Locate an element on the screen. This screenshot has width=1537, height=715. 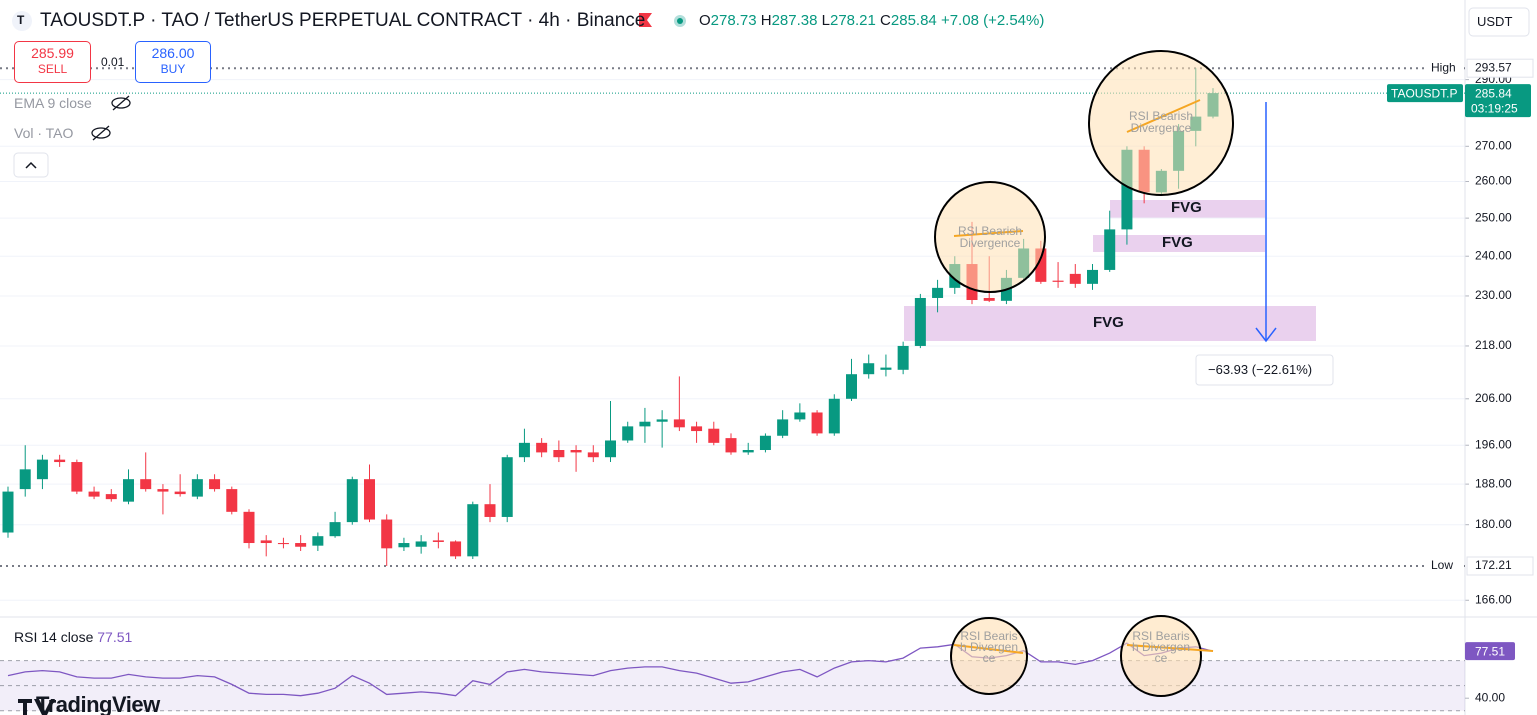
high-value: 287.38 is located at coordinates (794, 20).